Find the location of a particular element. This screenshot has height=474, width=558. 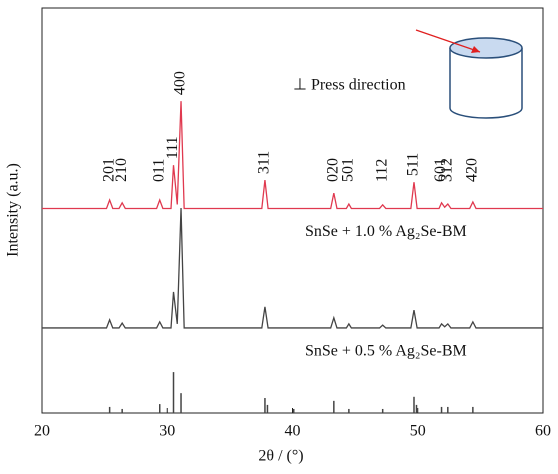

peak-label: 501 is located at coordinates (348, 170).